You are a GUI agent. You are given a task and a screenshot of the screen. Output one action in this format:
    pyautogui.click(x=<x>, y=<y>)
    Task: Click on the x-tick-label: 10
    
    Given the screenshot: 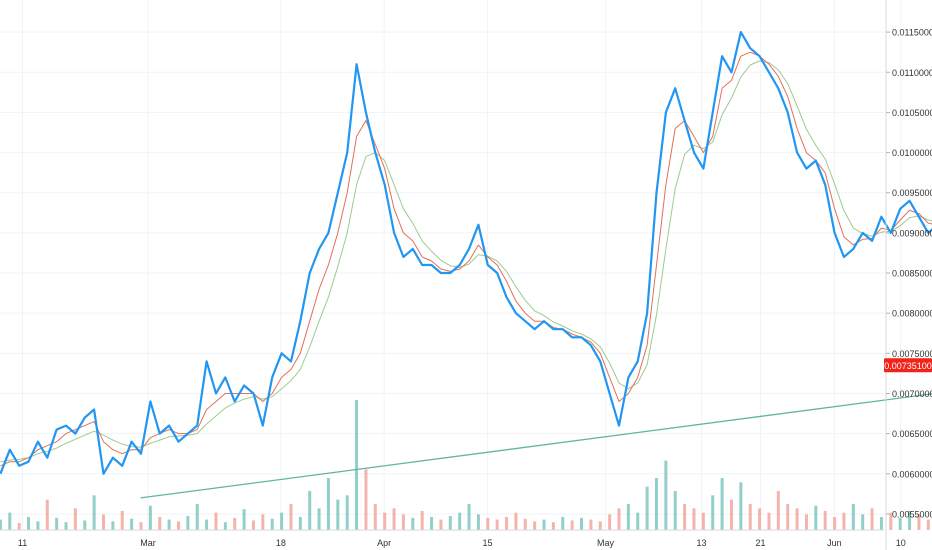 What is the action you would take?
    pyautogui.click(x=901, y=543)
    